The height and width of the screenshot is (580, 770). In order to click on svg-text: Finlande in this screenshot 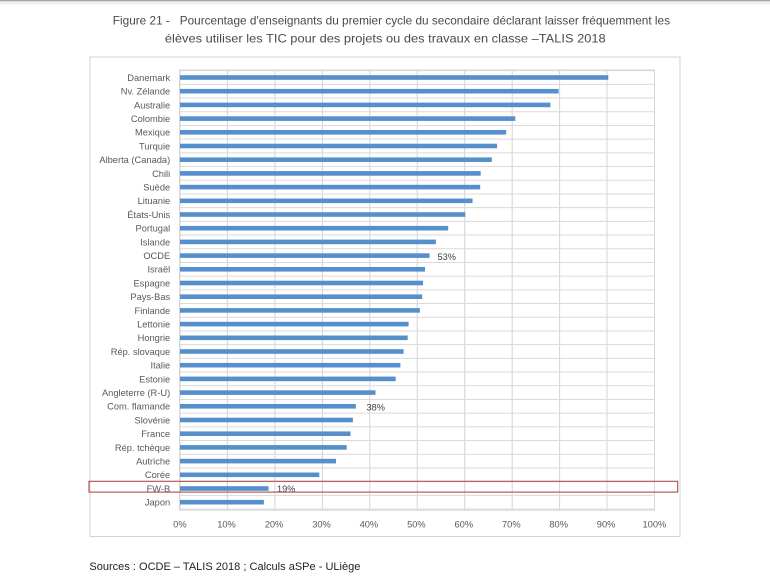, I will do `click(153, 311)`.